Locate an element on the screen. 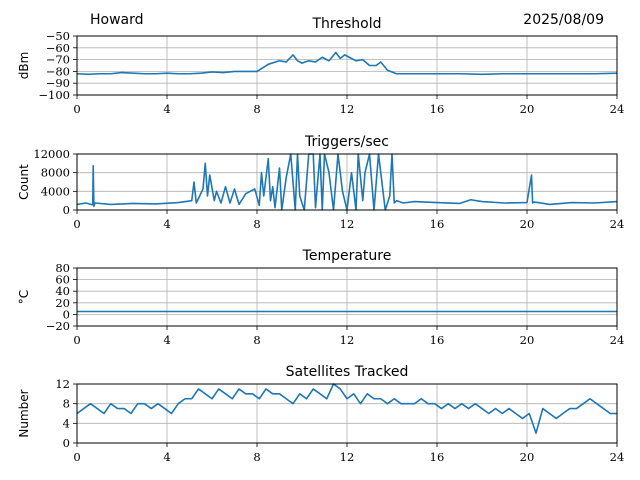 This screenshot has height=480, width=640. panel-title: Triggers/sec is located at coordinates (346, 142).